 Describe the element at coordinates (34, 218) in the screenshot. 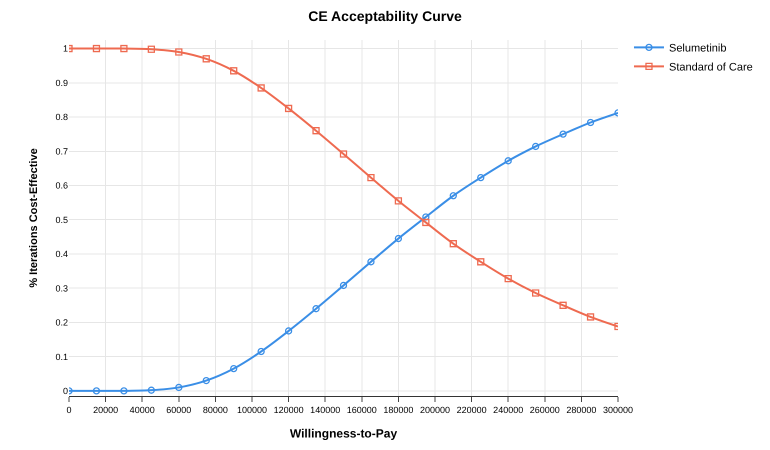

I see `y-axis-title: % Iterations Cost-Effective` at that location.